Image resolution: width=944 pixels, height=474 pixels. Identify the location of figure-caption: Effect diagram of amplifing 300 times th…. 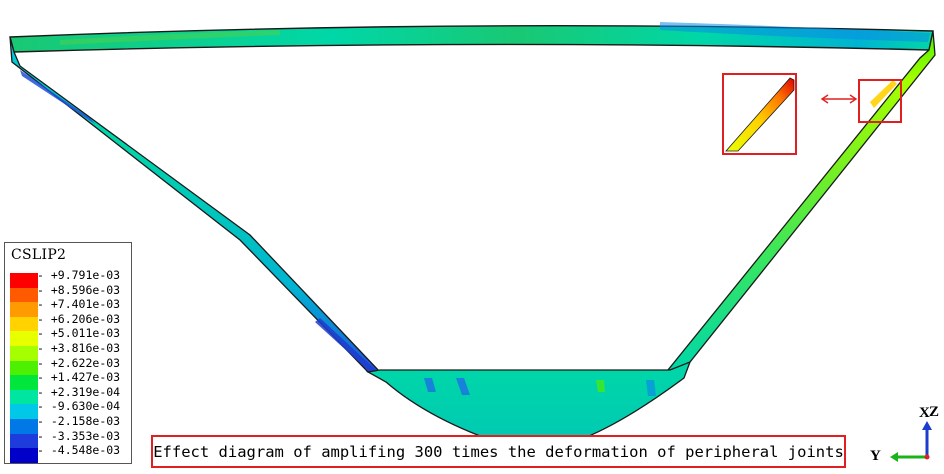
(498, 451).